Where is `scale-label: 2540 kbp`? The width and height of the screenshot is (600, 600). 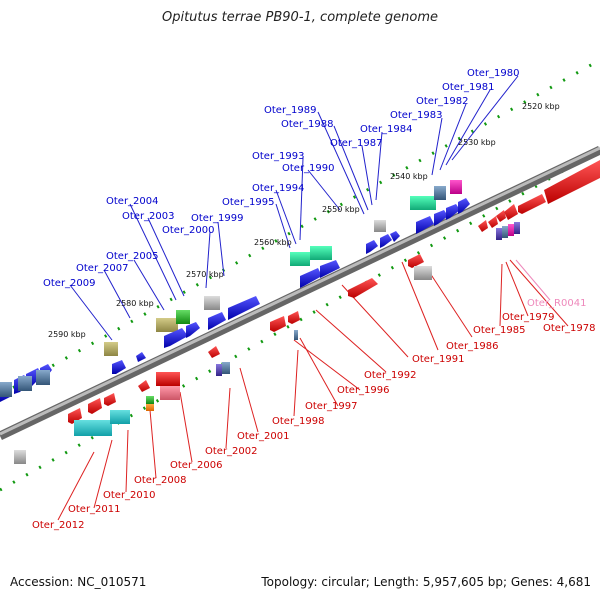 scale-label: 2540 kbp is located at coordinates (409, 176).